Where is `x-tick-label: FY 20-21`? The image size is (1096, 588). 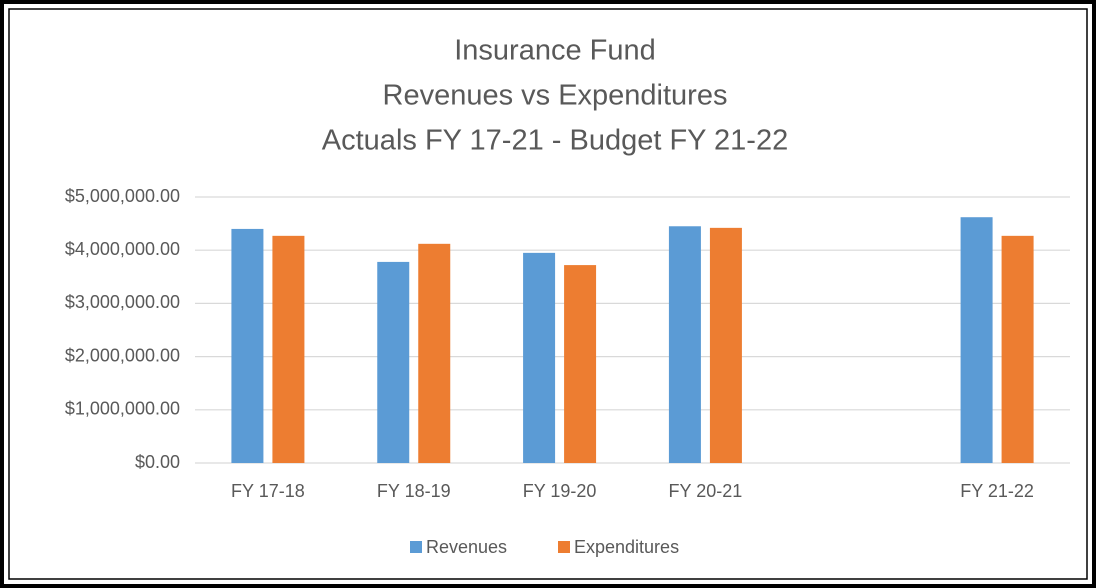 x-tick-label: FY 20-21 is located at coordinates (706, 491).